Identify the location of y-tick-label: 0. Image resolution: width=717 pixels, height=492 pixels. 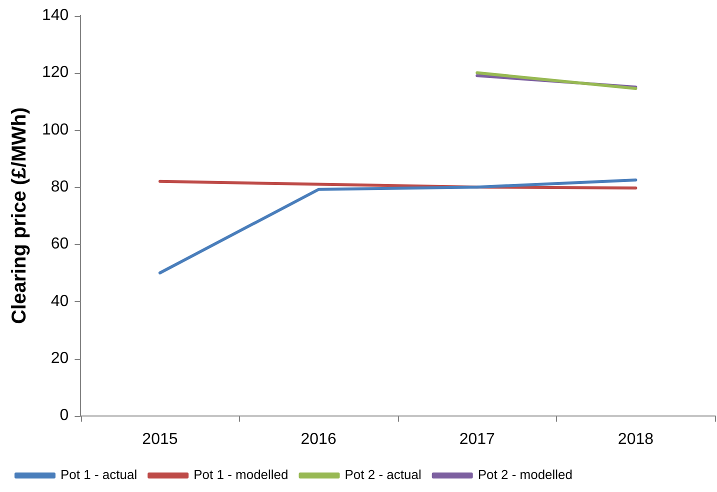
(64, 415).